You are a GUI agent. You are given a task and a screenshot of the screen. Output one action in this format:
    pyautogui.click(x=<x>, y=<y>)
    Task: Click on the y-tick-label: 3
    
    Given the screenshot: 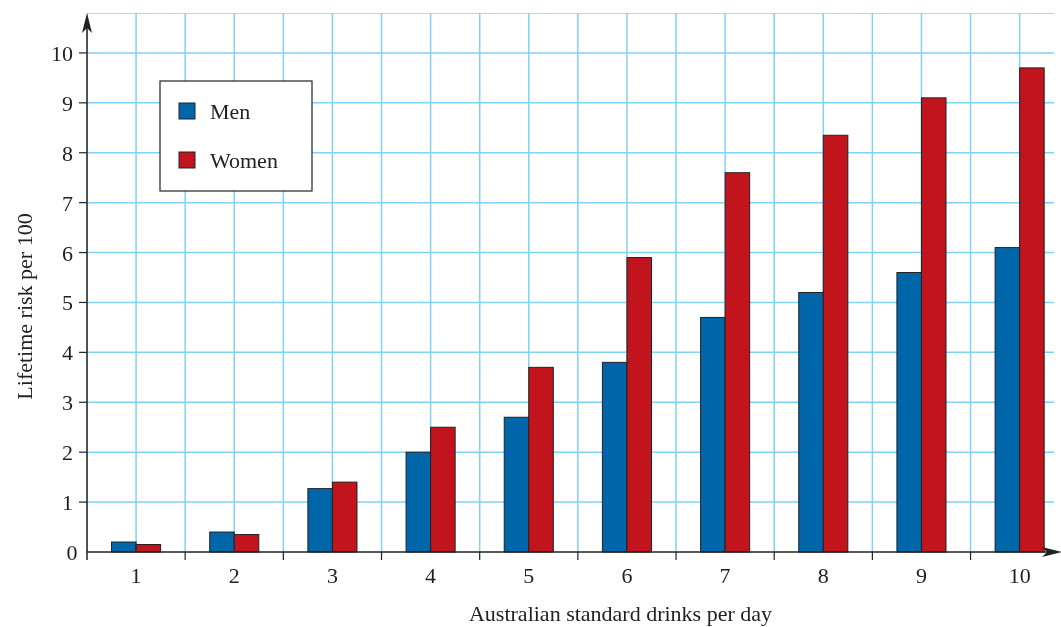 What is the action you would take?
    pyautogui.click(x=67, y=403)
    